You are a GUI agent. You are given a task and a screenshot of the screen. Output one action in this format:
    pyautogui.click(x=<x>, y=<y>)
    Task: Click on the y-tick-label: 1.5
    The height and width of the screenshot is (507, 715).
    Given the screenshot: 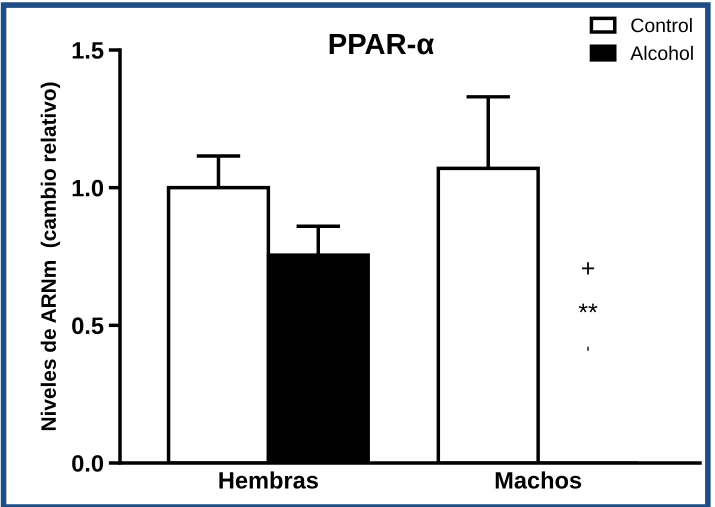 What is the action you would take?
    pyautogui.click(x=88, y=50)
    